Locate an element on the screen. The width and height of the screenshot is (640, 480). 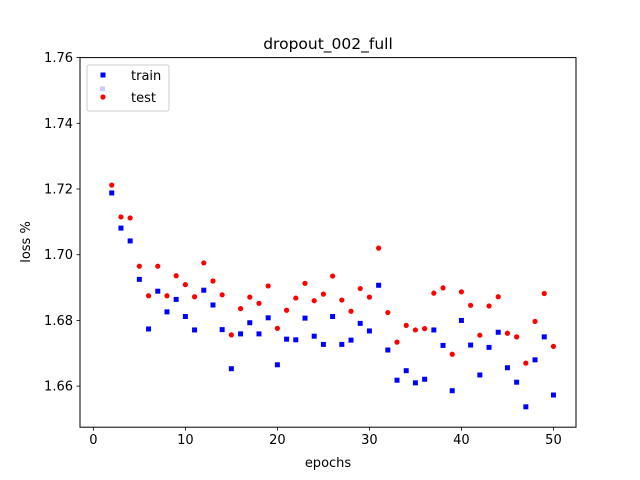
legend-marker-test is located at coordinates (103, 97).